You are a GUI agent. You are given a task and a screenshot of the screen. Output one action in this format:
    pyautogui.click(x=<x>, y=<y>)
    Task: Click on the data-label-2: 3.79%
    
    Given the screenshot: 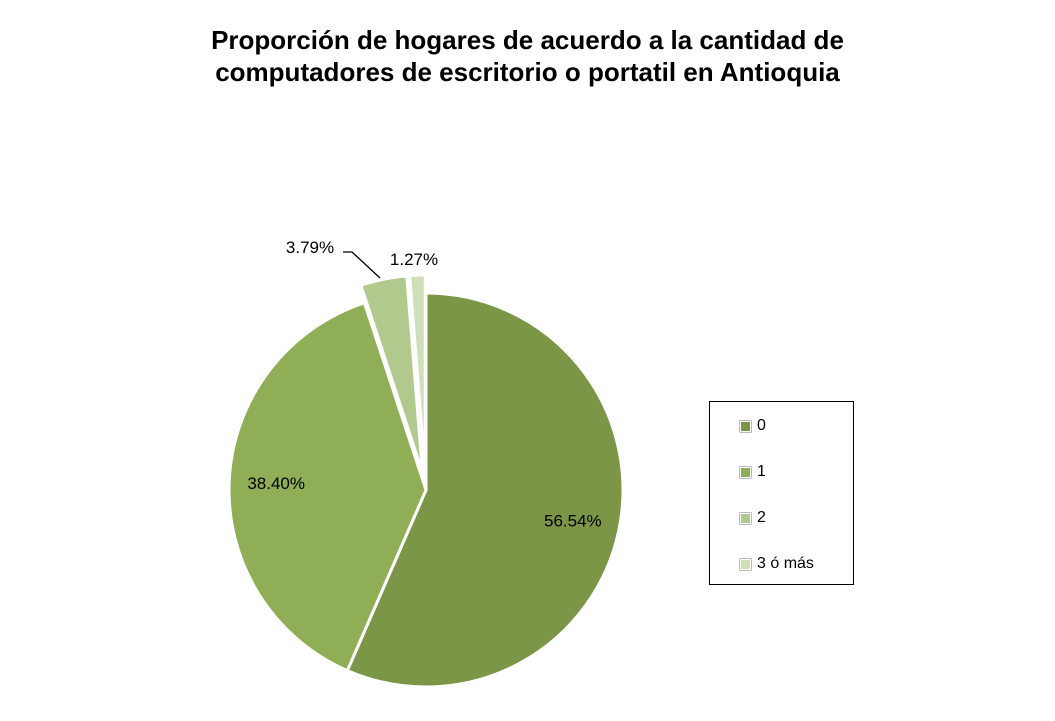 What is the action you would take?
    pyautogui.click(x=310, y=247)
    